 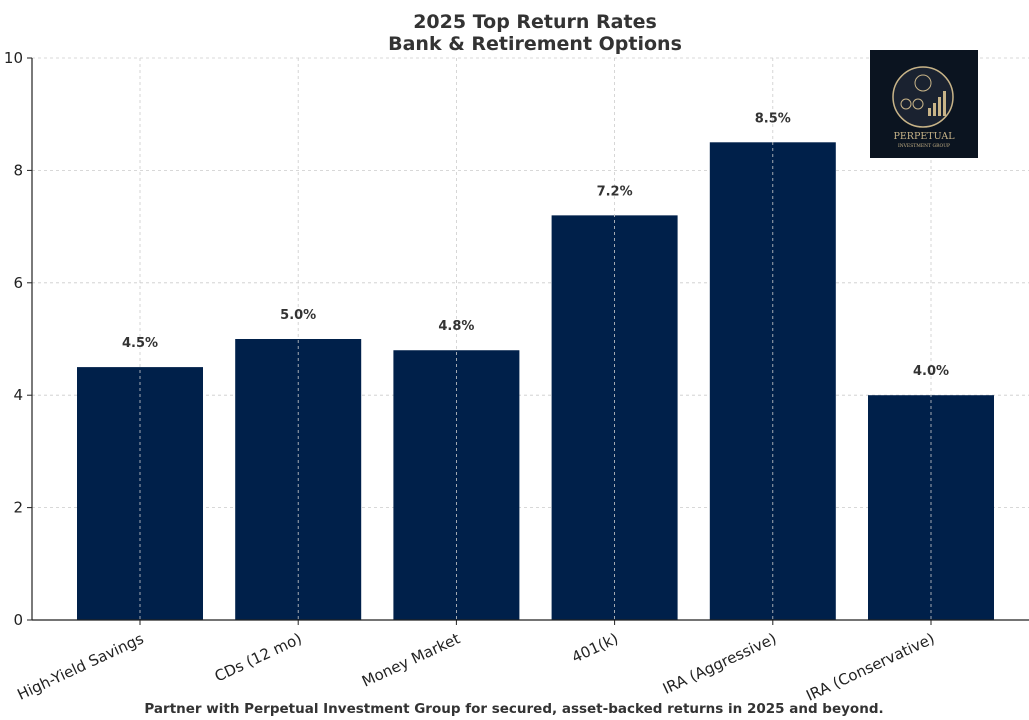 I want to click on y-tick-label: 6, so click(x=18, y=283).